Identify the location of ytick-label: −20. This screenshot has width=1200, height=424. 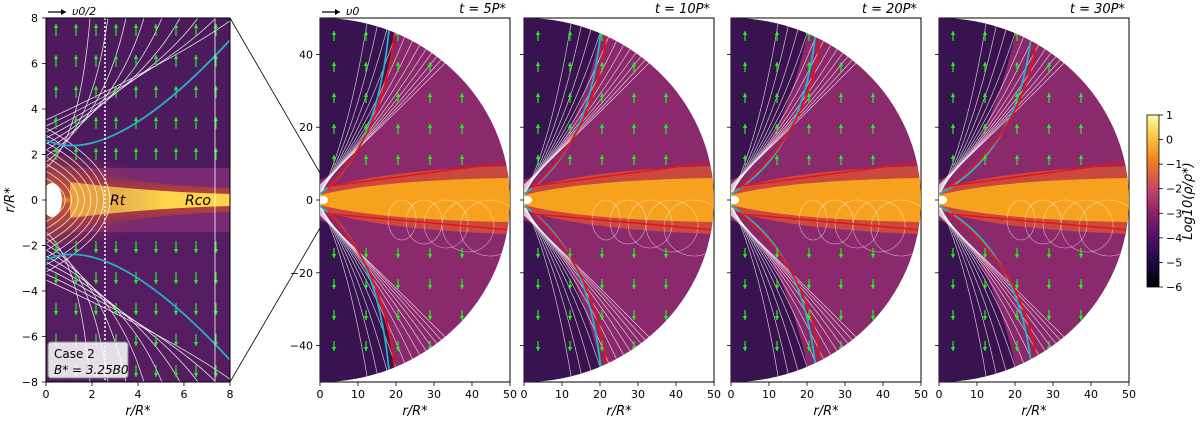
(301, 273).